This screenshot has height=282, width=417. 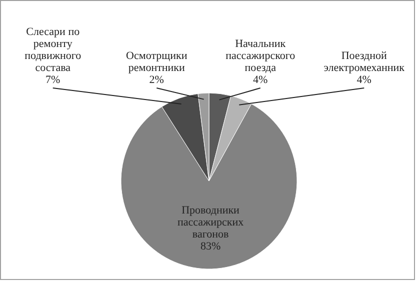 What do you see at coordinates (210, 222) in the screenshot?
I see `slice-label: Проводники пассажирских вагонов` at bounding box center [210, 222].